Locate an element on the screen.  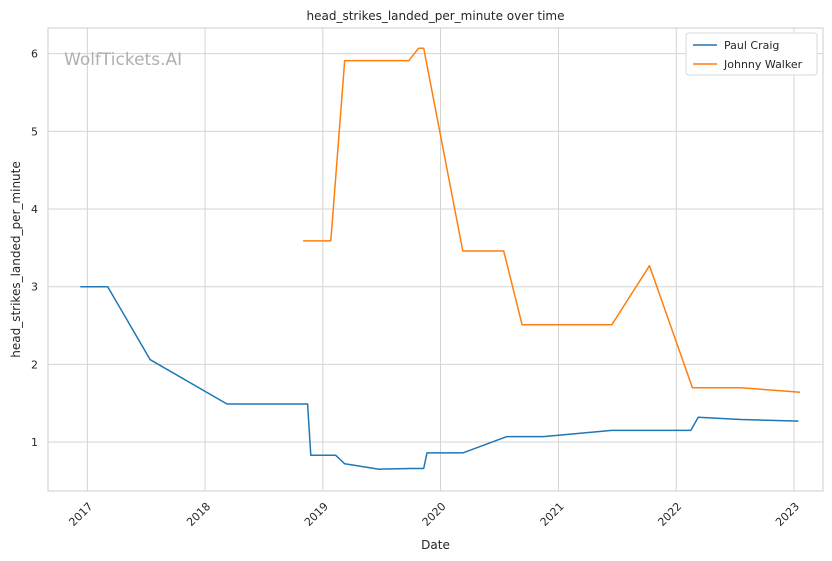
y-tick-label: 6 is located at coordinates (34, 54).